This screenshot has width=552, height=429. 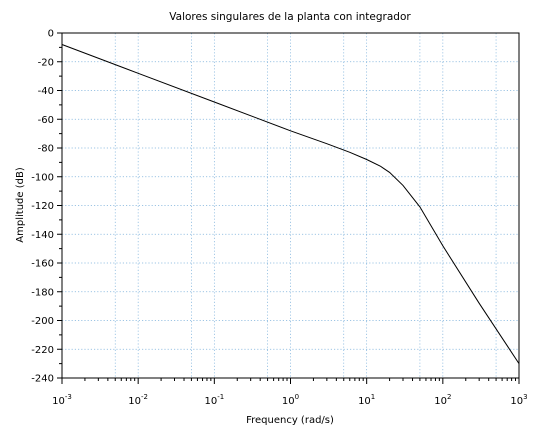 What do you see at coordinates (42, 350) in the screenshot?
I see `y-tick-label: -220` at bounding box center [42, 350].